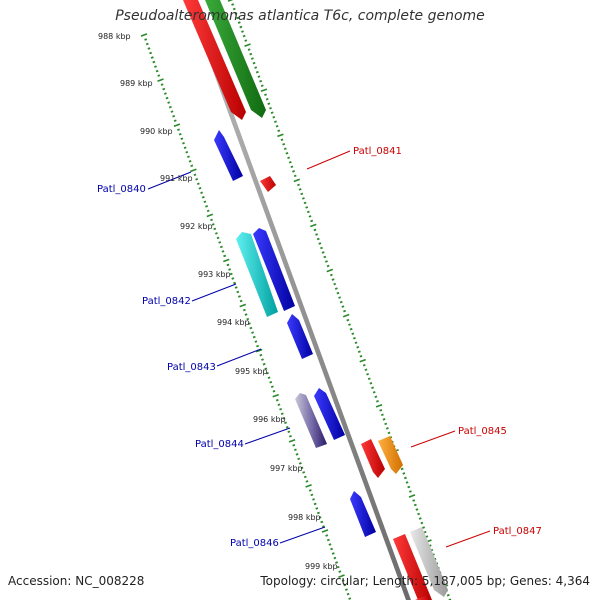 This screenshot has width=600, height=600. Describe the element at coordinates (286, 468) in the screenshot. I see `scale-label-997kbp: 997 kbp` at that location.